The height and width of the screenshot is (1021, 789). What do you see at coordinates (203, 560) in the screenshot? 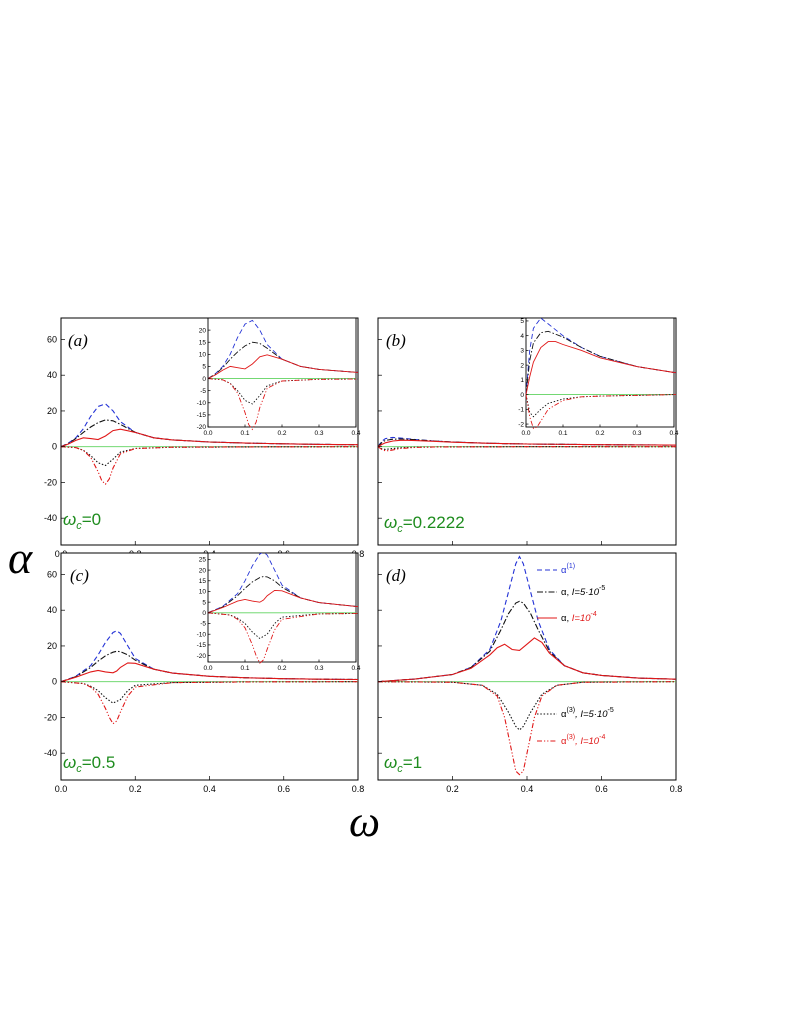
I see `y-tick-label: 25` at bounding box center [203, 560].